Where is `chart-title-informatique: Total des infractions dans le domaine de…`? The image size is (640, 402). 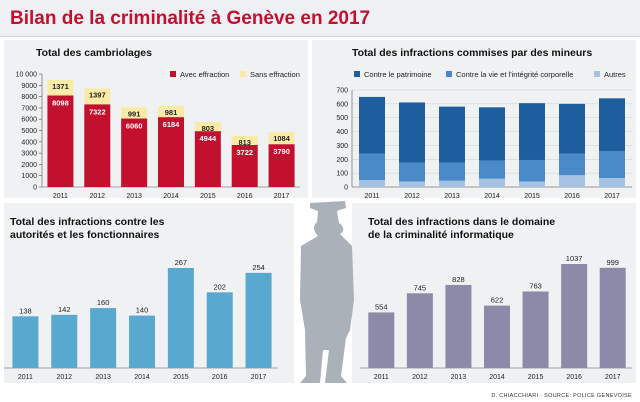 chart-title-informatique: Total des infractions dans le domaine de… is located at coordinates (462, 228).